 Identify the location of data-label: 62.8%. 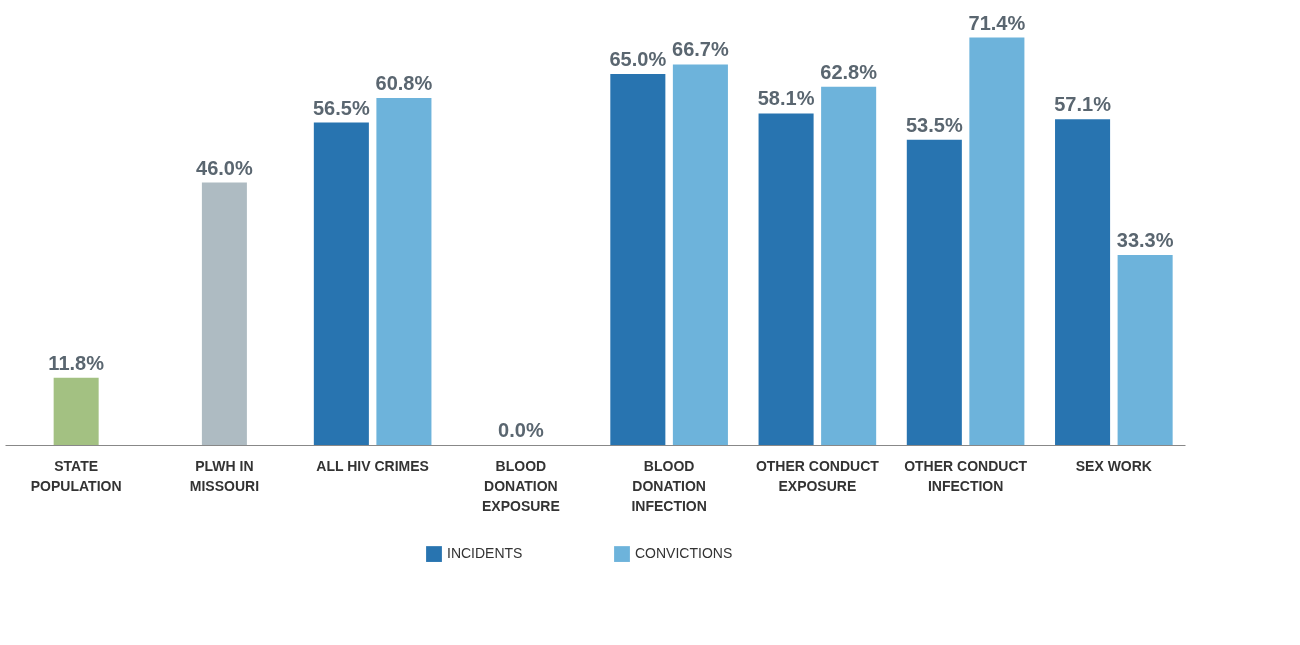
(849, 71).